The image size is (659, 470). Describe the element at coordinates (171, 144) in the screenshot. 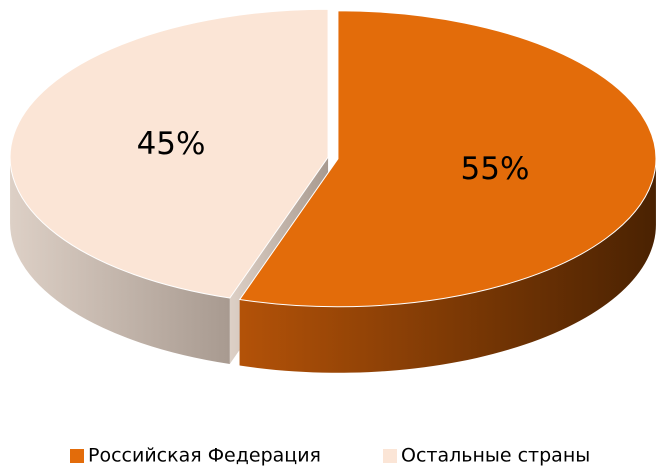

I see `data-label: 45%` at that location.